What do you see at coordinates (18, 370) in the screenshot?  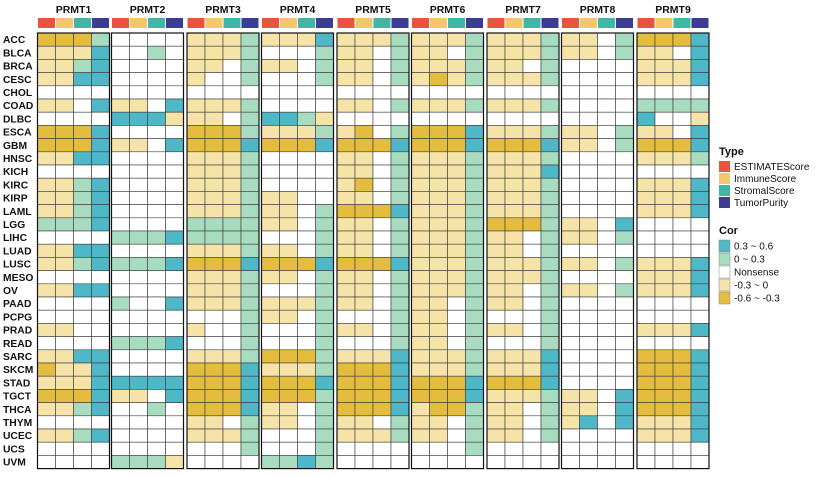 I see `row-label-skcm: SKCM` at bounding box center [18, 370].